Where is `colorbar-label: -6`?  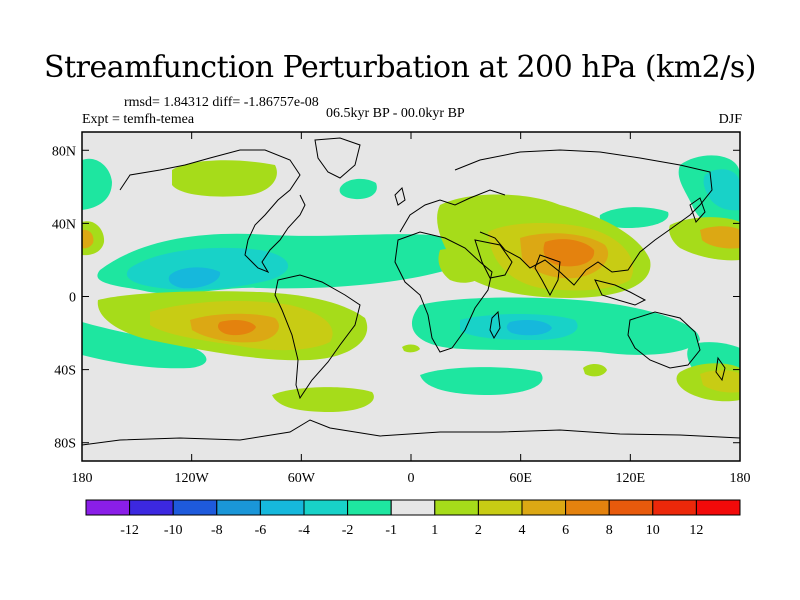 colorbar-label: -6 is located at coordinates (261, 530).